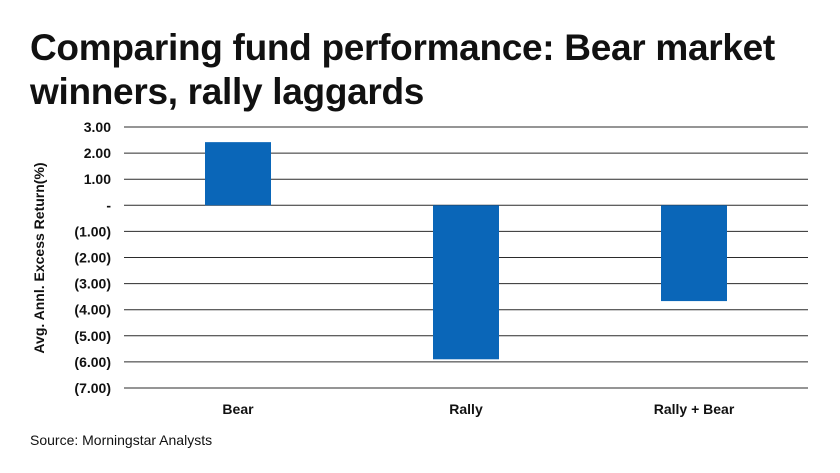 This screenshot has width=840, height=473. Describe the element at coordinates (466, 282) in the screenshot. I see `bar-rally` at that location.